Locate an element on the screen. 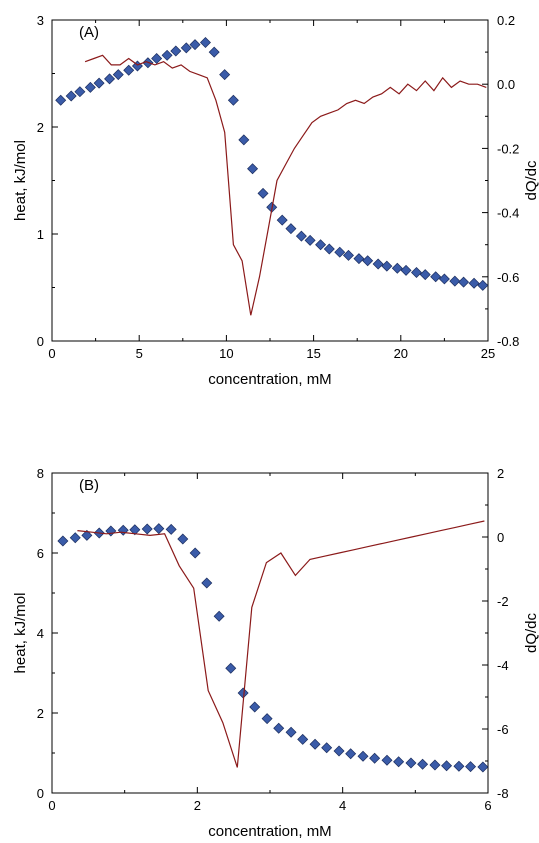  y2-tick-label: -0.2 is located at coordinates (508, 148).